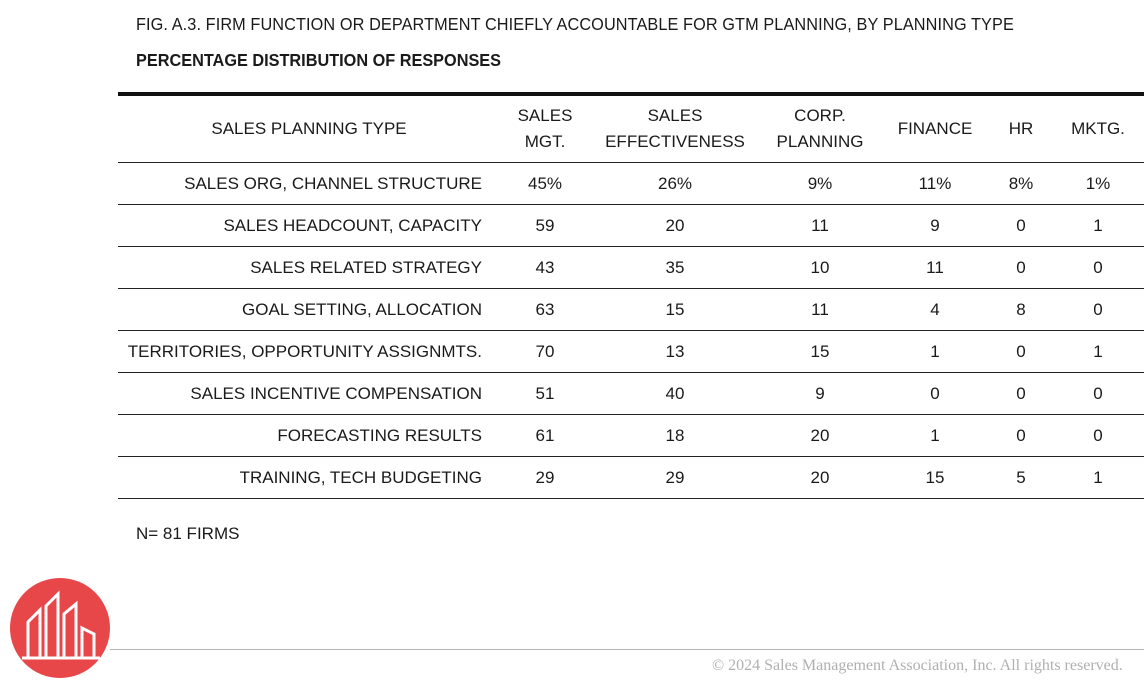  Describe the element at coordinates (545, 393) in the screenshot. I see `table-cell: 51` at that location.